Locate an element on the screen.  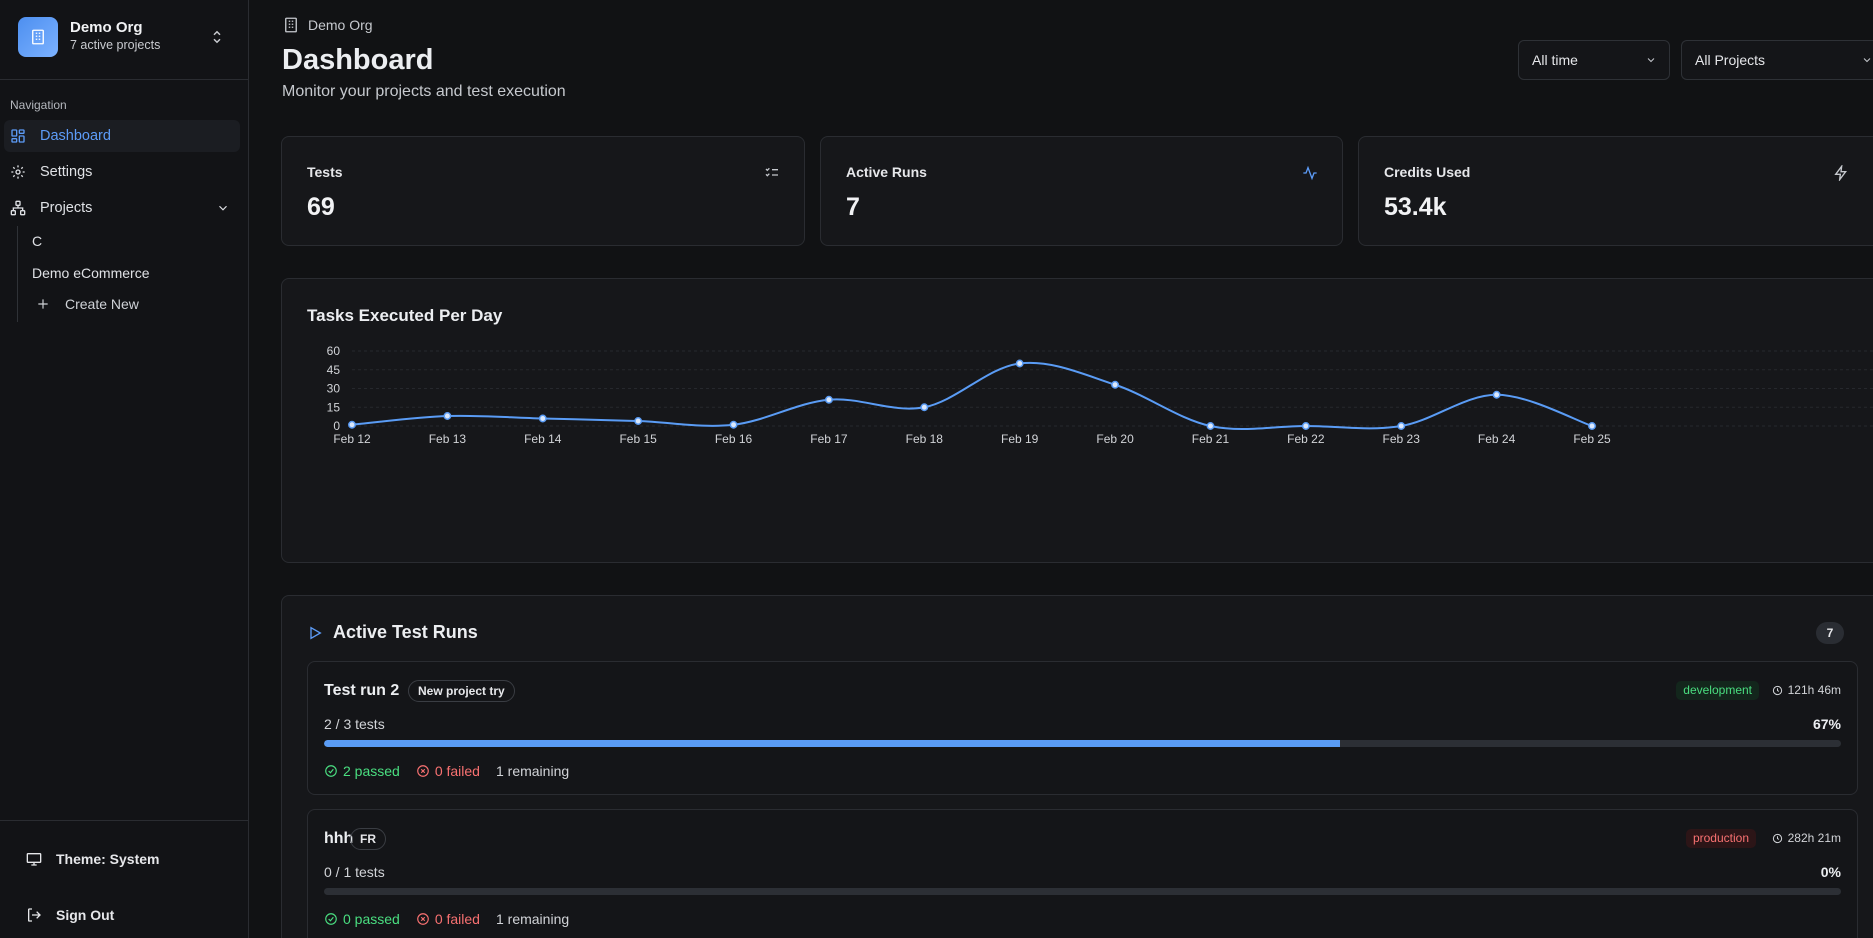
log-out-icon is located at coordinates (34, 915).